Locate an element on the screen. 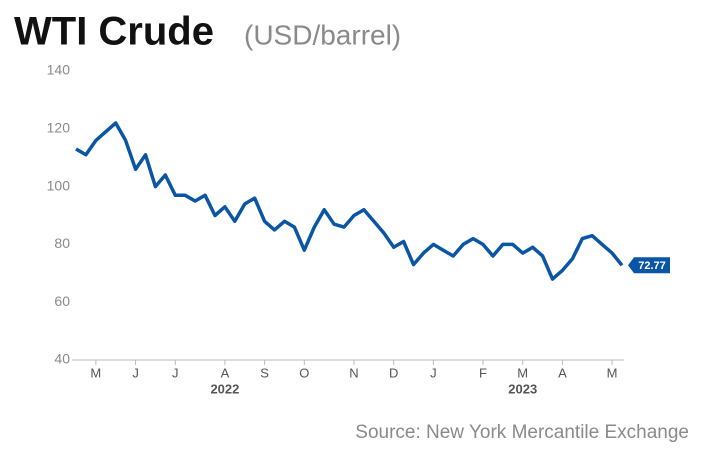  value-label-box is located at coordinates (649, 265).